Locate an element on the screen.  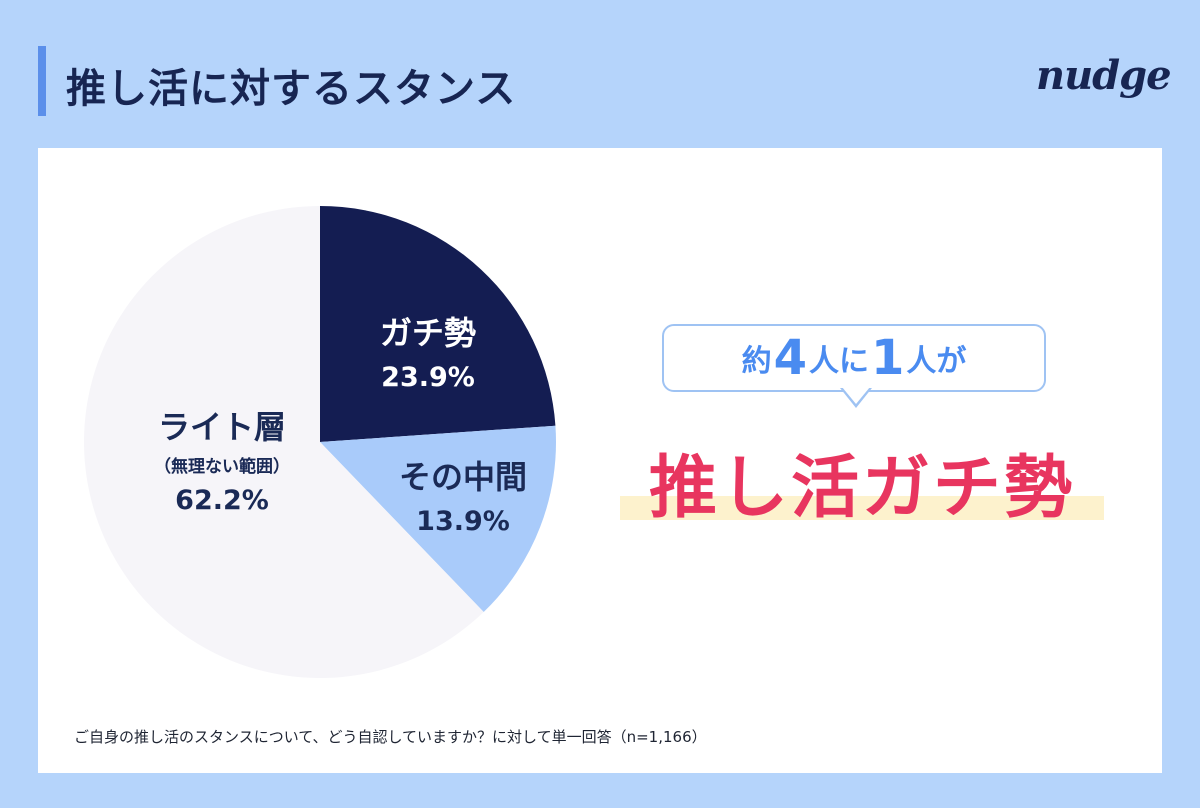
slice-label-middle: その中間 13.9% is located at coordinates (463, 494).